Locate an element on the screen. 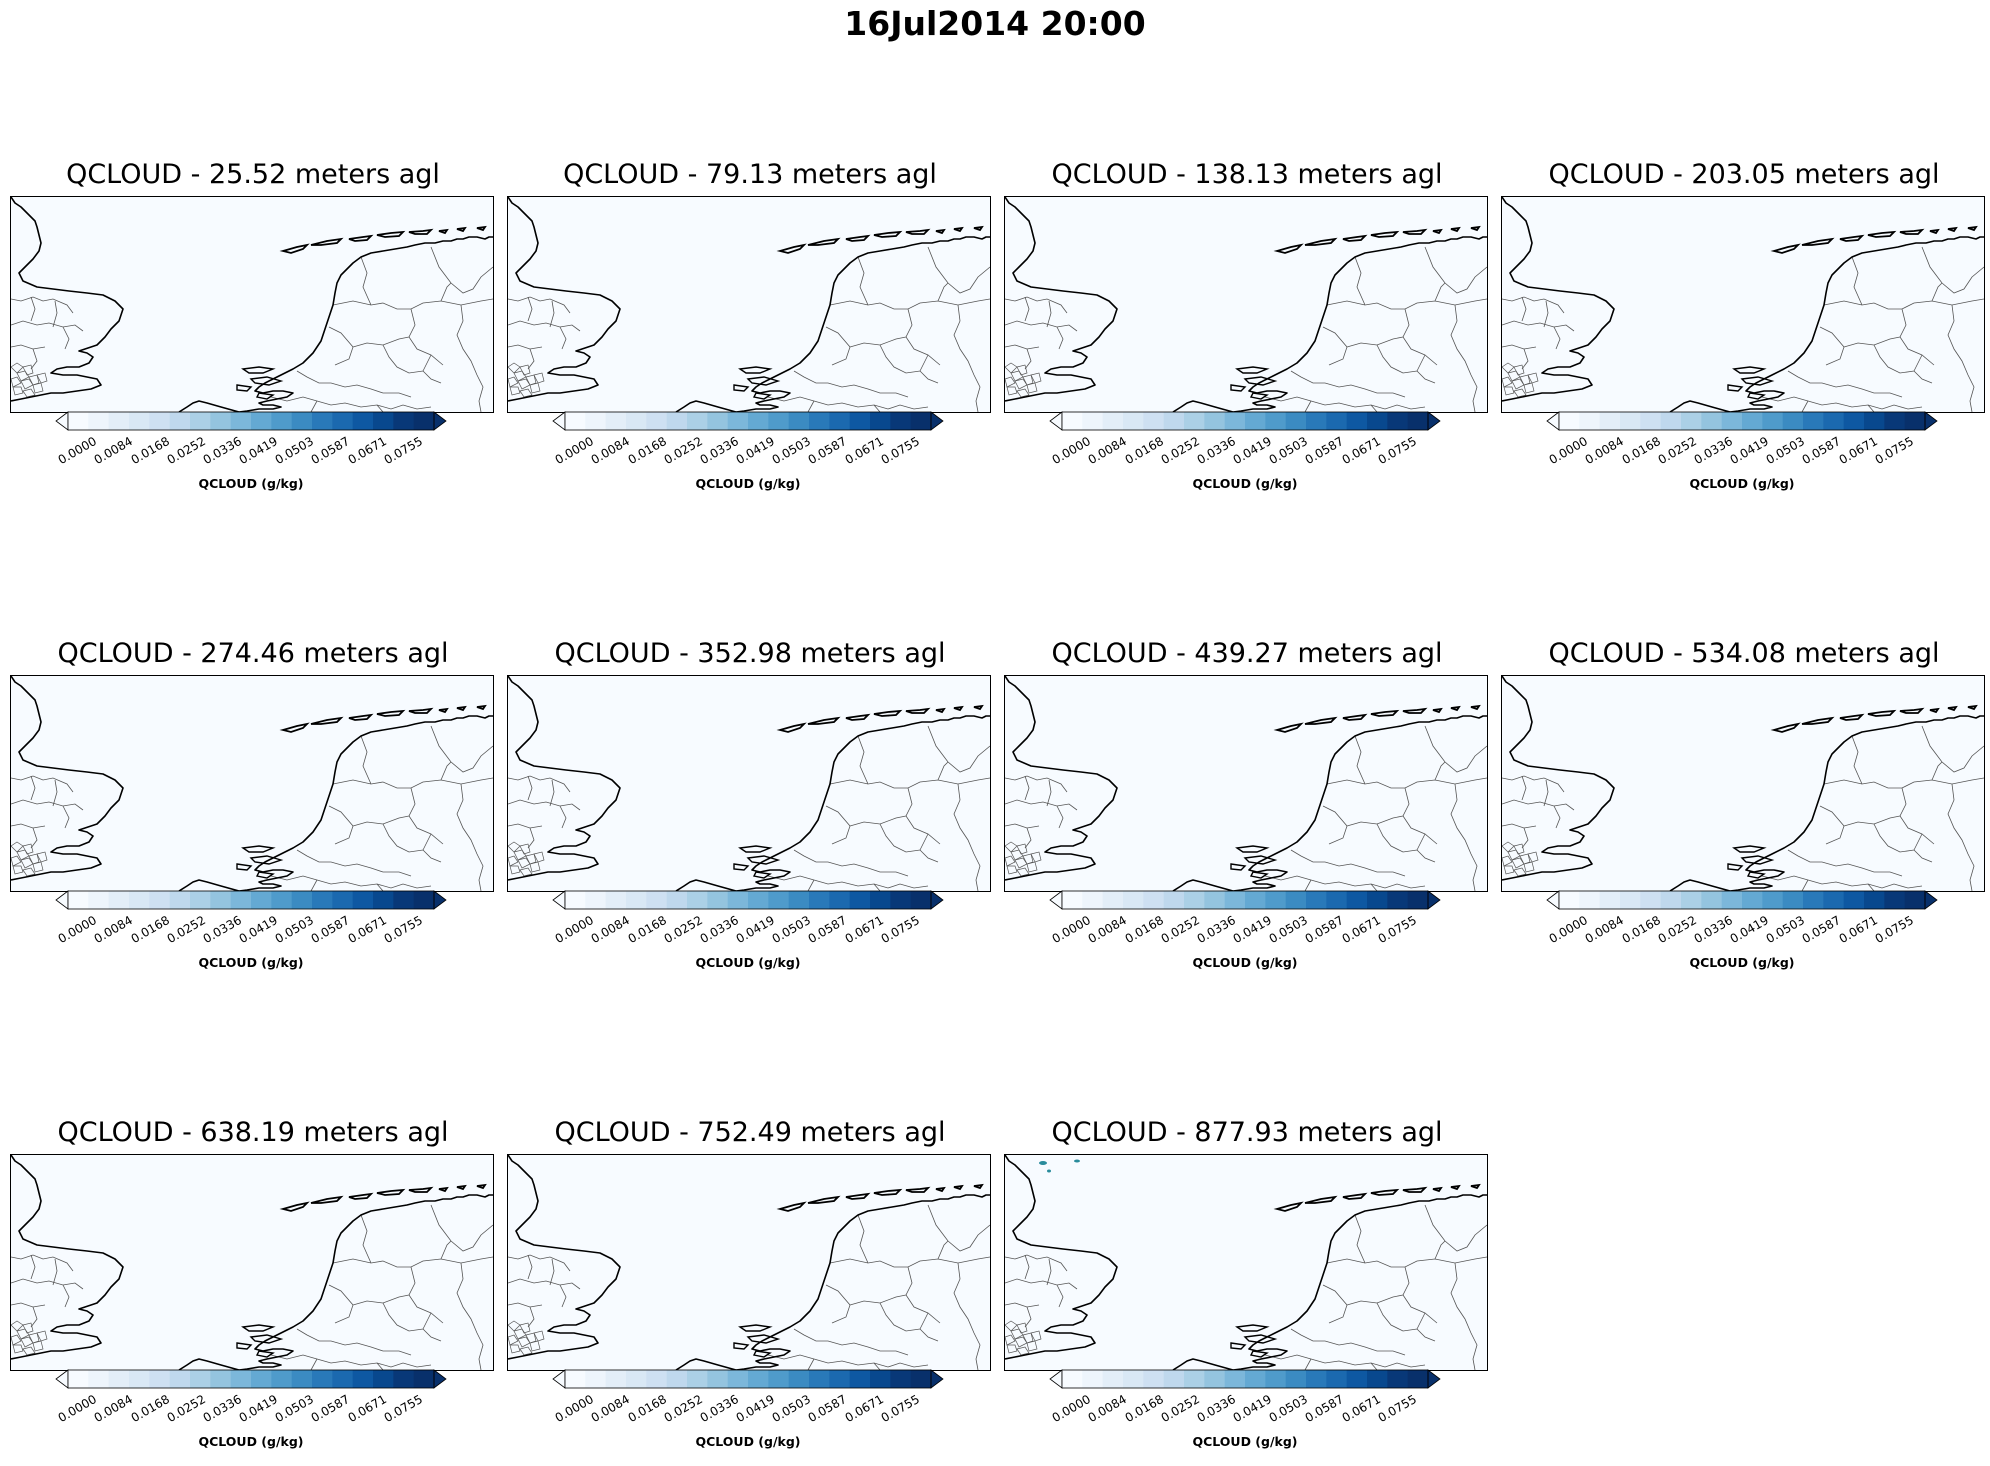 The image size is (1990, 1466). colorbar-tick-label: 0.0336 is located at coordinates (1713, 930).